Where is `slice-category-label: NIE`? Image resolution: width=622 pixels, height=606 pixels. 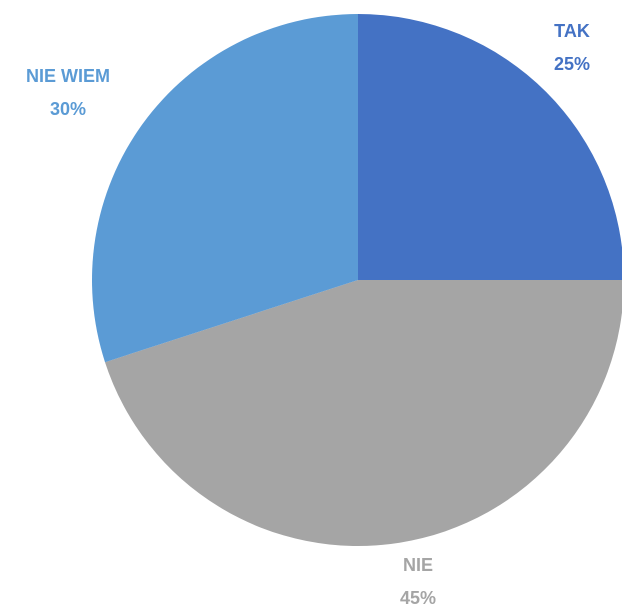 slice-category-label: NIE is located at coordinates (418, 565).